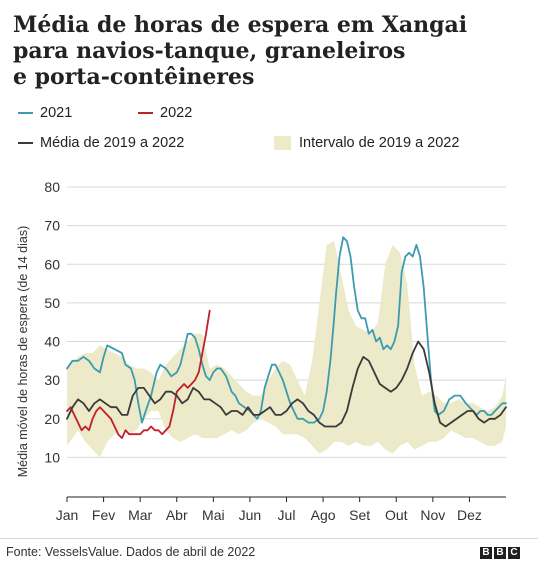 The height and width of the screenshot is (568, 538). I want to click on legend-item-2021: 2021, so click(45, 113).